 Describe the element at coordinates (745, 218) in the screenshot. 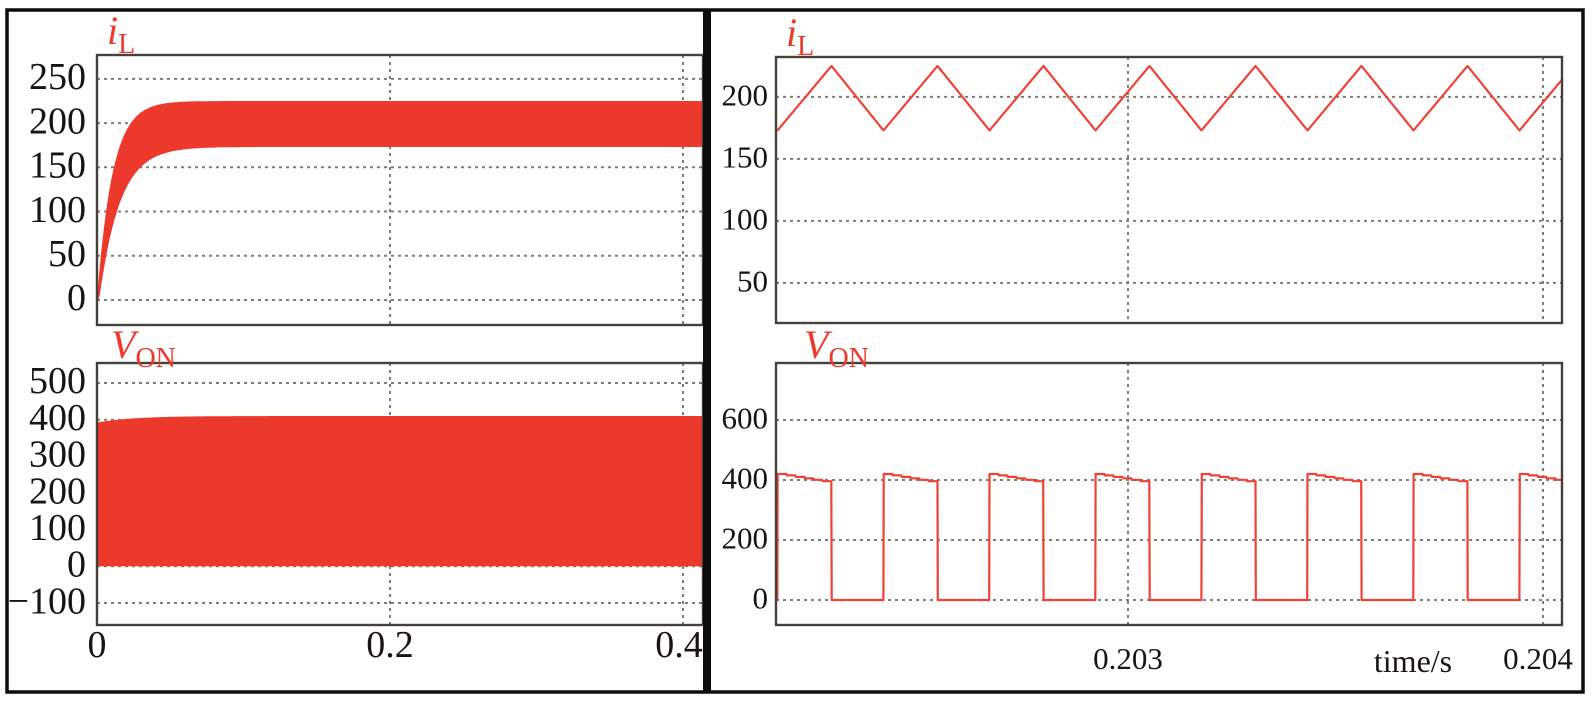

I see `y-tick-label-il-zoom-2: 100` at that location.